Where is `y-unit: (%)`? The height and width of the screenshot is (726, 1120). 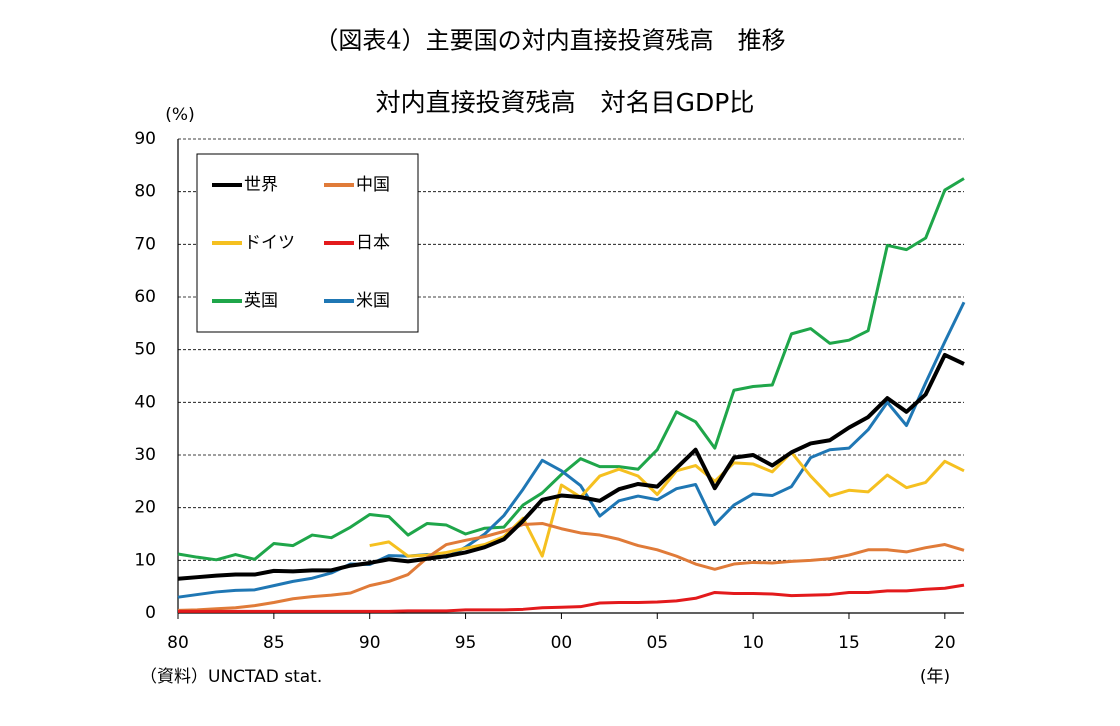 y-unit: (%) is located at coordinates (179, 115).